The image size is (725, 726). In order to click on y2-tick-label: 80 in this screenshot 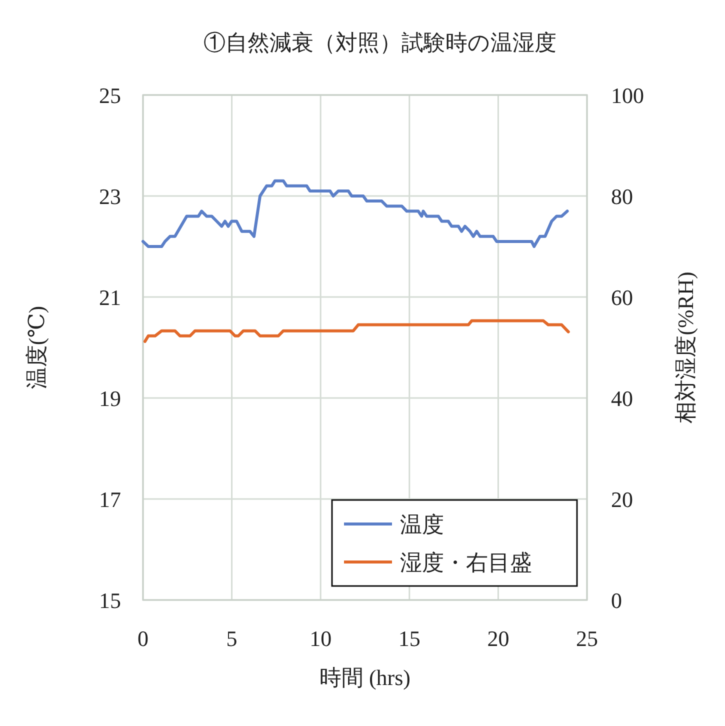, I will do `click(622, 196)`.